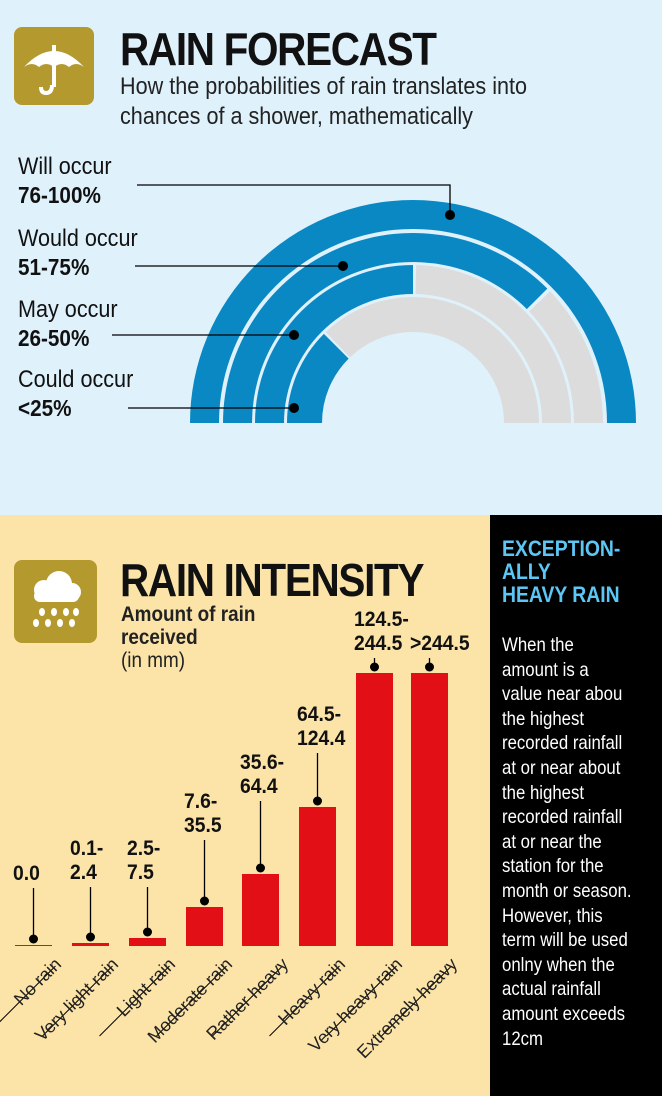  I want to click on forecast-subtitle-line: chances of a shower, mathematically, so click(296, 116).